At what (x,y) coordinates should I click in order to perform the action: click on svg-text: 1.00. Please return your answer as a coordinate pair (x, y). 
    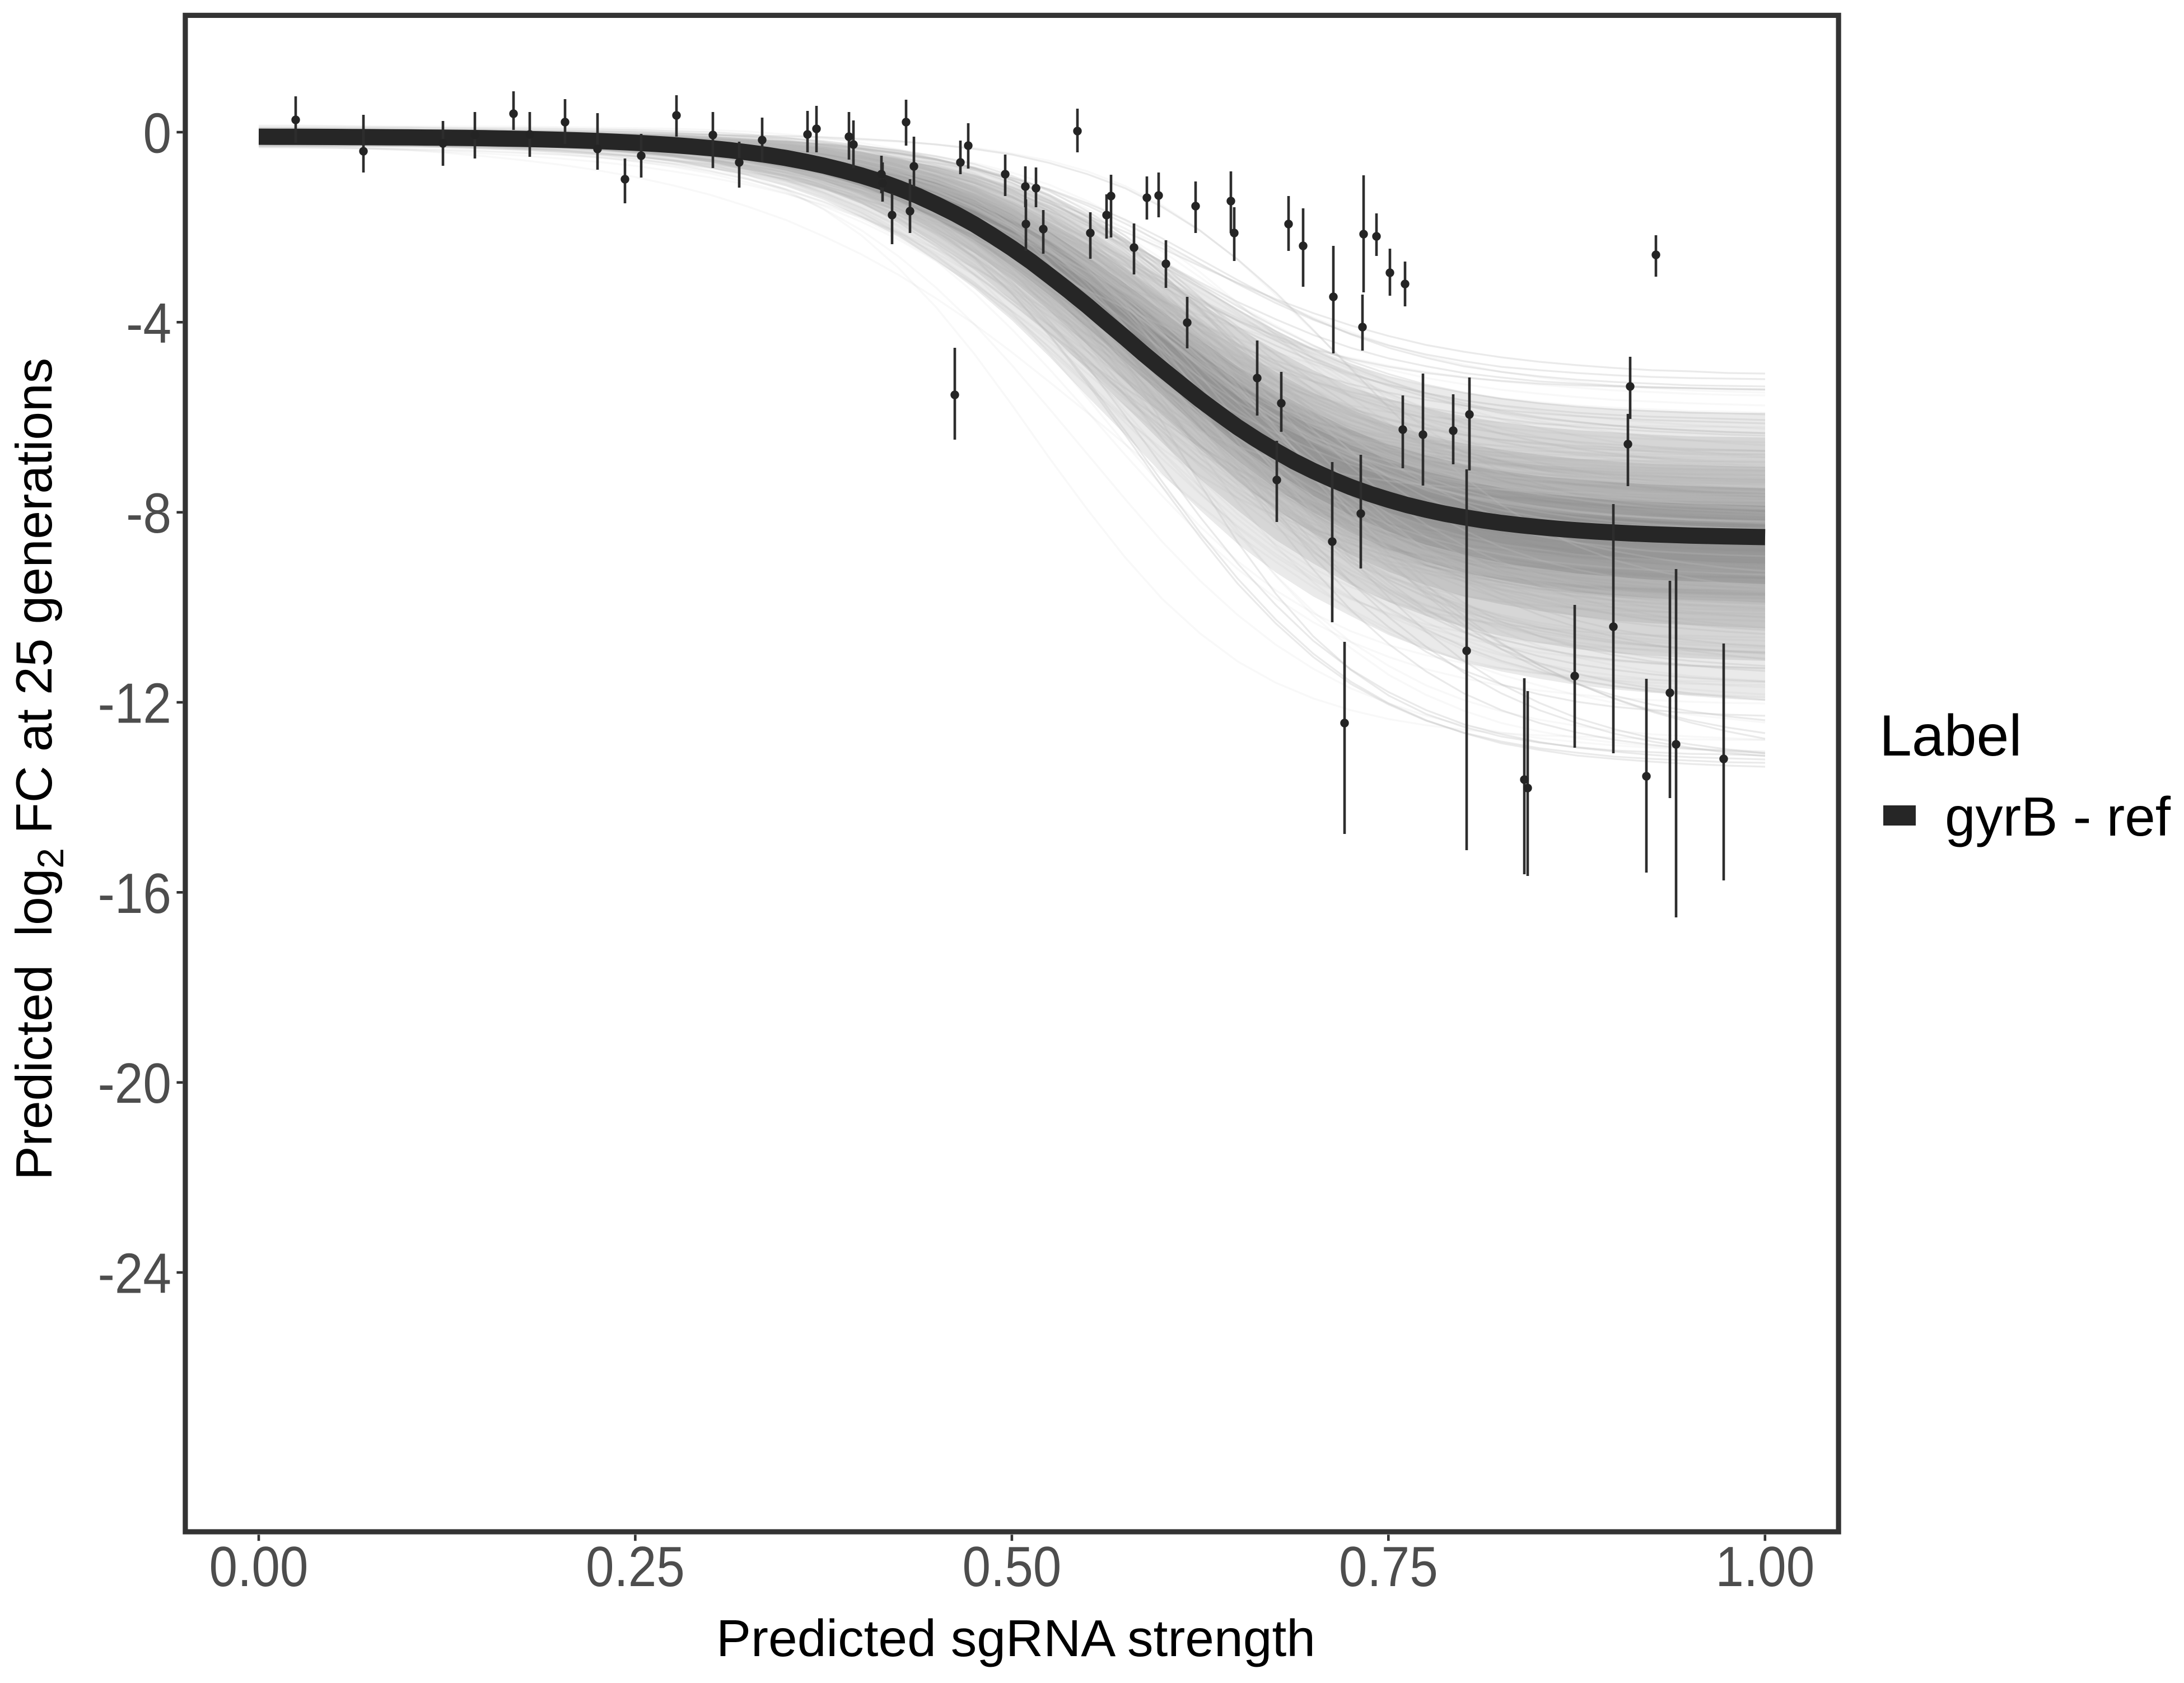
    Looking at the image, I should click on (1765, 1567).